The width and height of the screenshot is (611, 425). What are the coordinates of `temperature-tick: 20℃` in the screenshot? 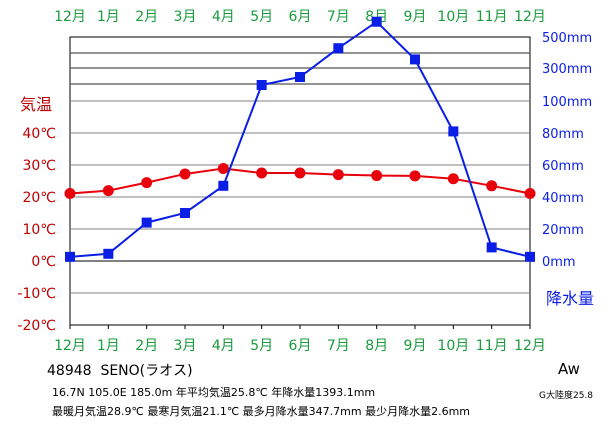 It's located at (39, 198).